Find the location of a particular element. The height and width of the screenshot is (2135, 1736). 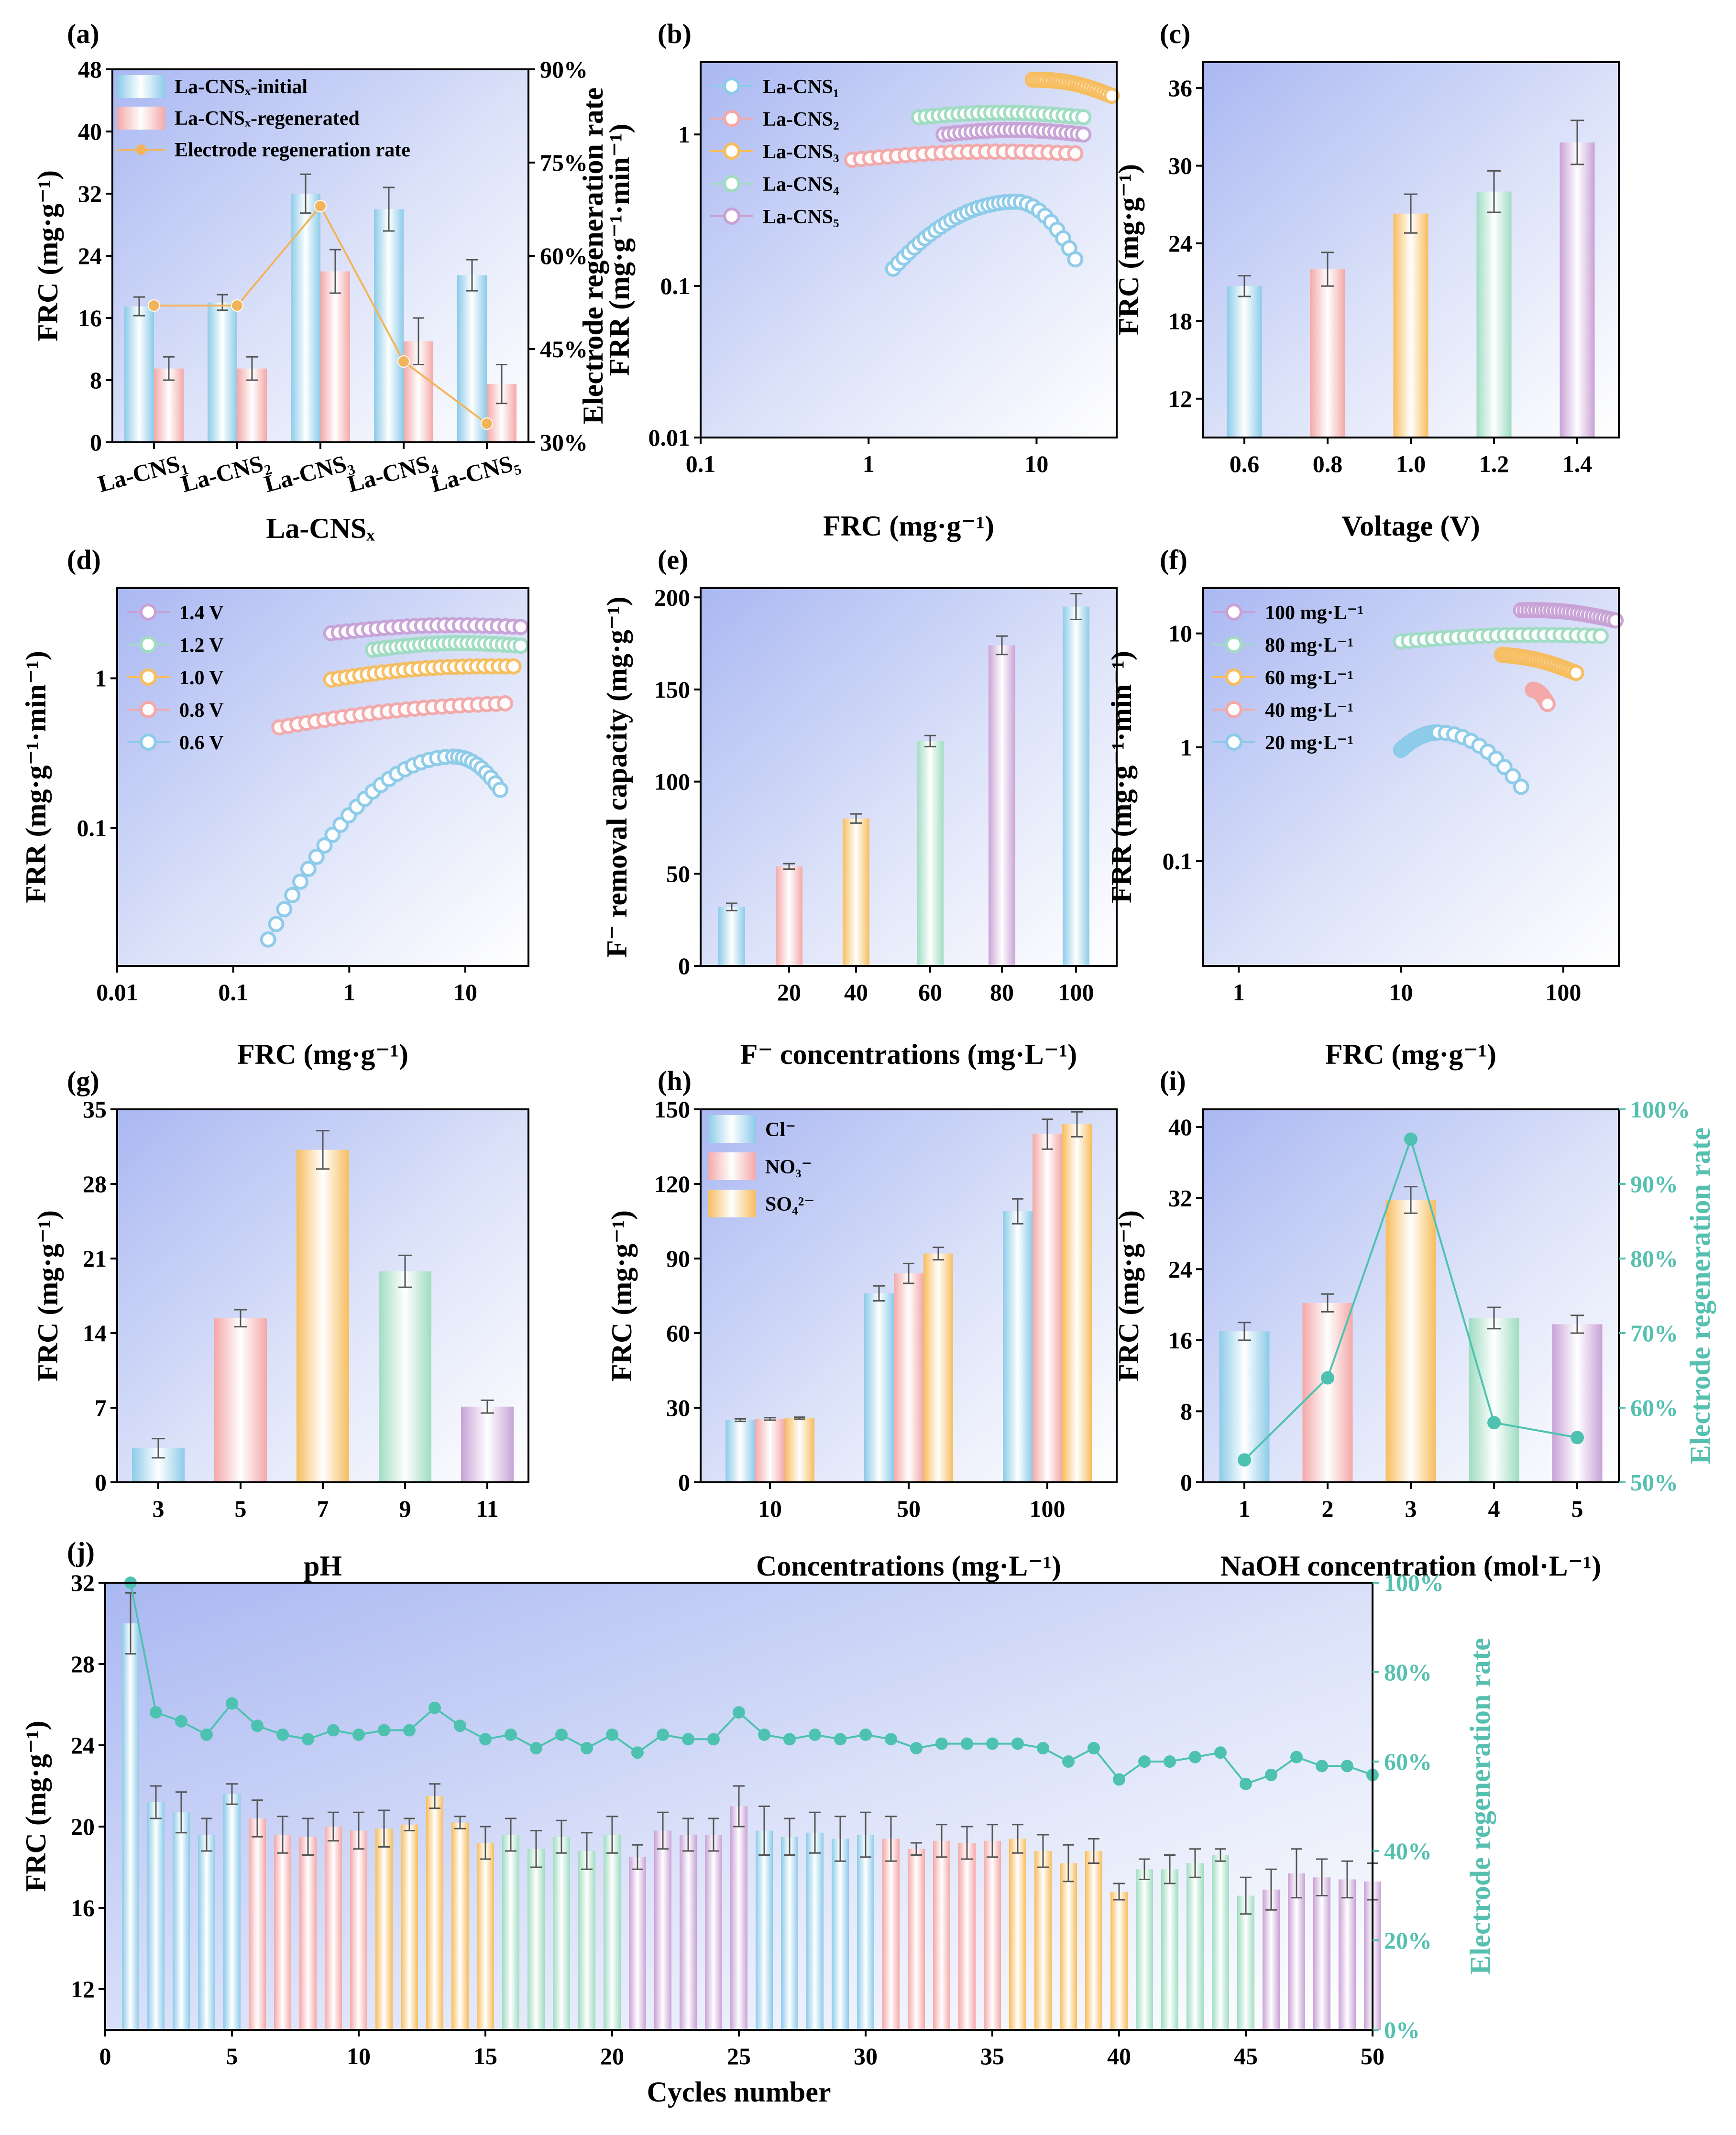

y-tick-label: 30 is located at coordinates (1180, 166).